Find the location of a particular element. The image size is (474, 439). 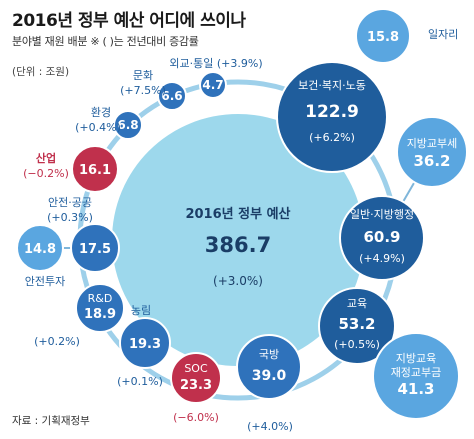

category-name: 외교·통일 (+3.9%) is located at coordinates (215, 63).